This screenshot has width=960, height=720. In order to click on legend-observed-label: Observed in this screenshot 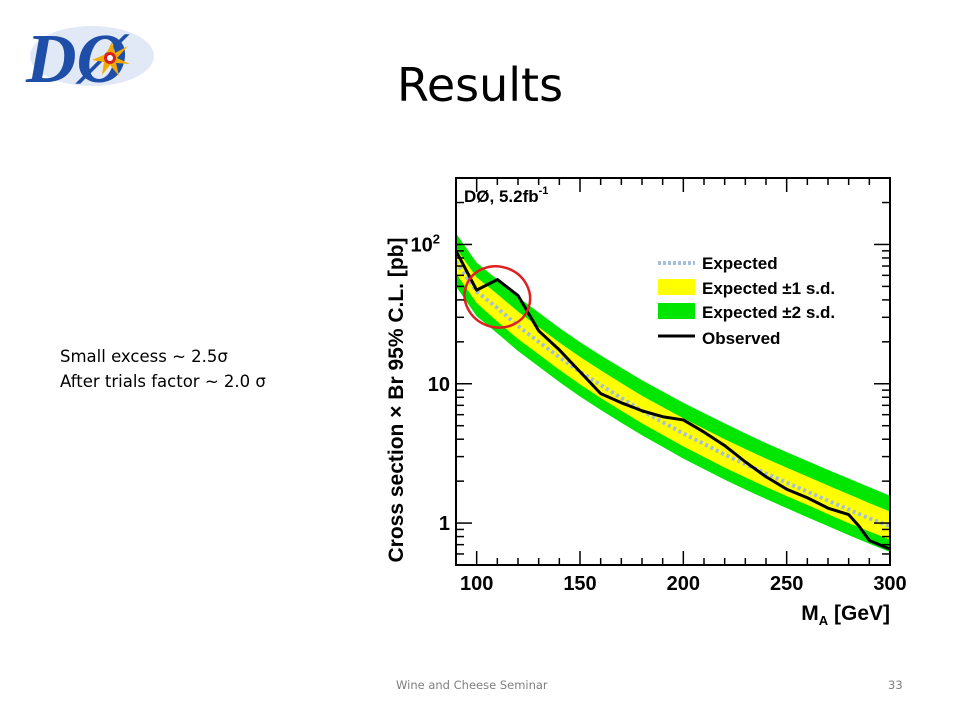, I will do `click(741, 338)`.